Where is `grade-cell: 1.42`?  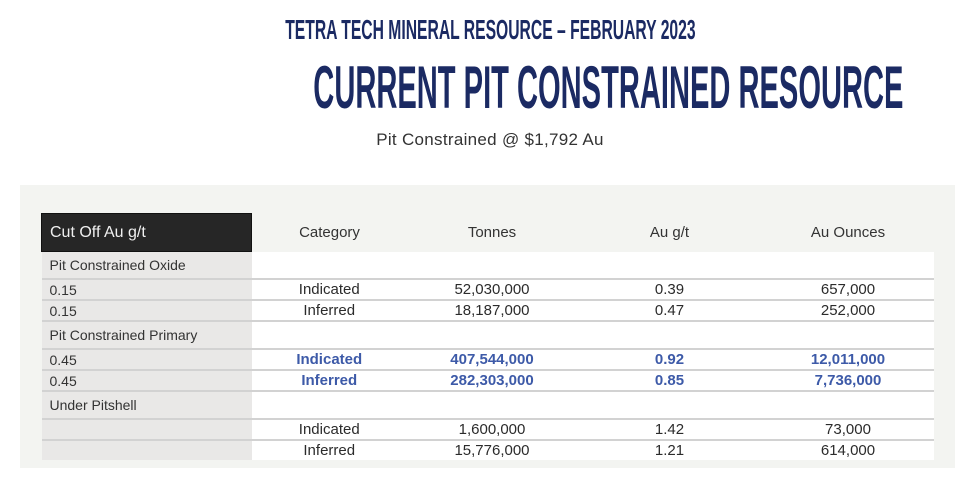
grade-cell: 1.42 is located at coordinates (669, 430).